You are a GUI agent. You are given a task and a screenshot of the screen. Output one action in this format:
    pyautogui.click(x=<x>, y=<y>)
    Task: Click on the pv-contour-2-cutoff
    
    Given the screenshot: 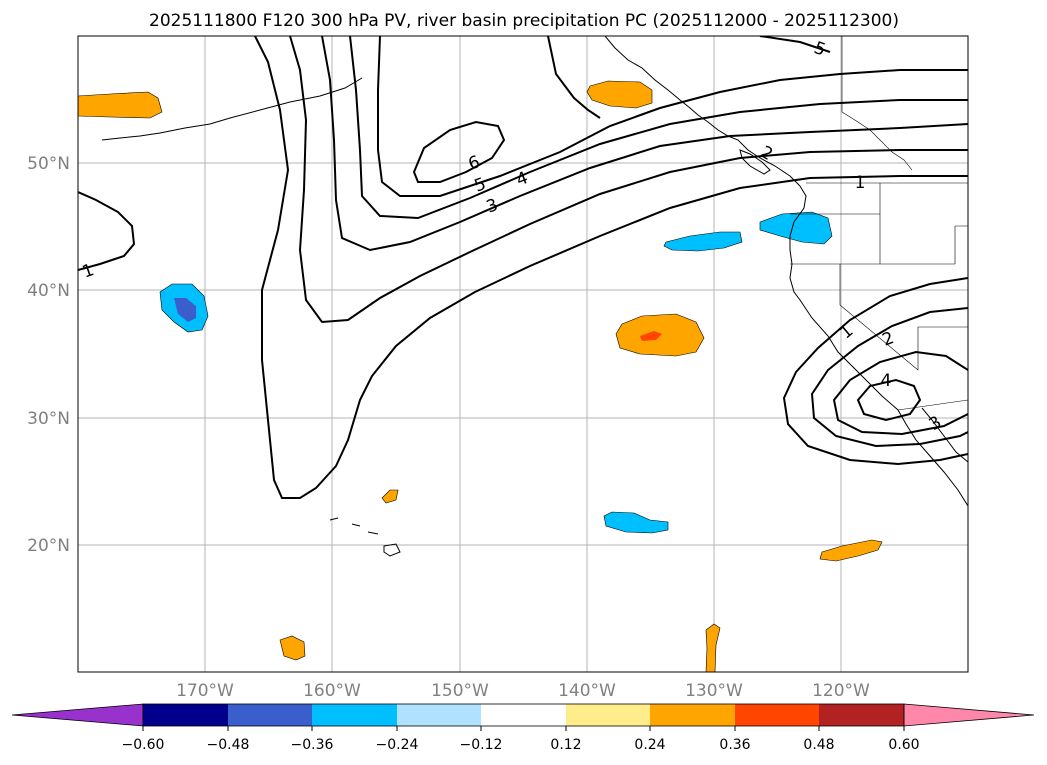 What is the action you would take?
    pyautogui.click(x=889, y=377)
    